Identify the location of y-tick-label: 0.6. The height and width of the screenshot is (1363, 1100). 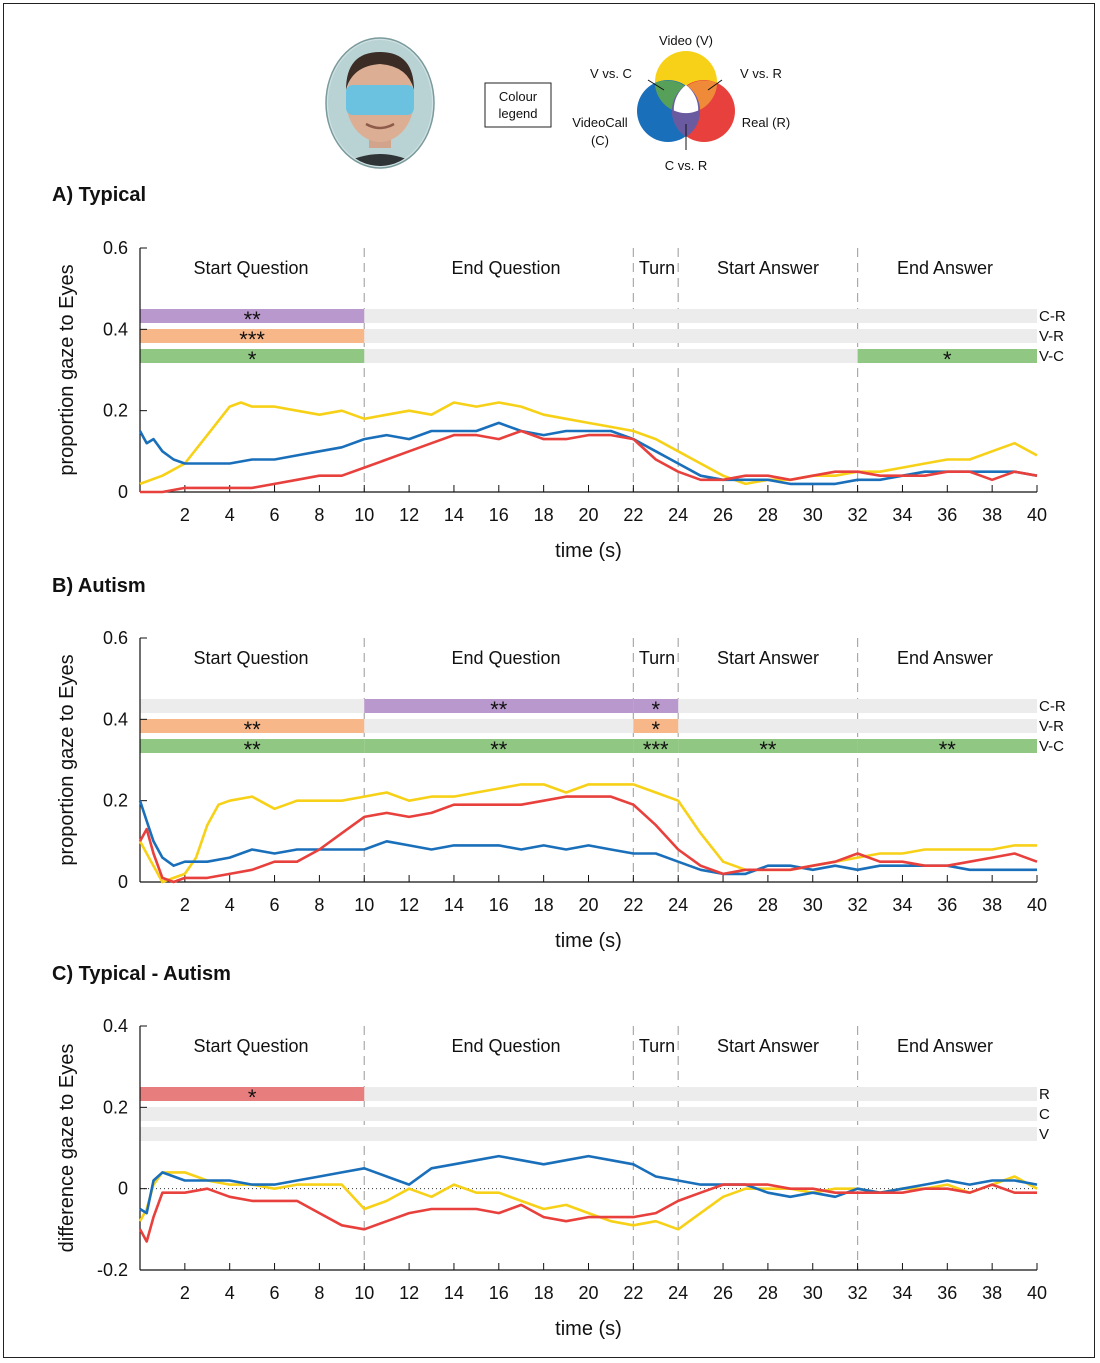
(115, 638).